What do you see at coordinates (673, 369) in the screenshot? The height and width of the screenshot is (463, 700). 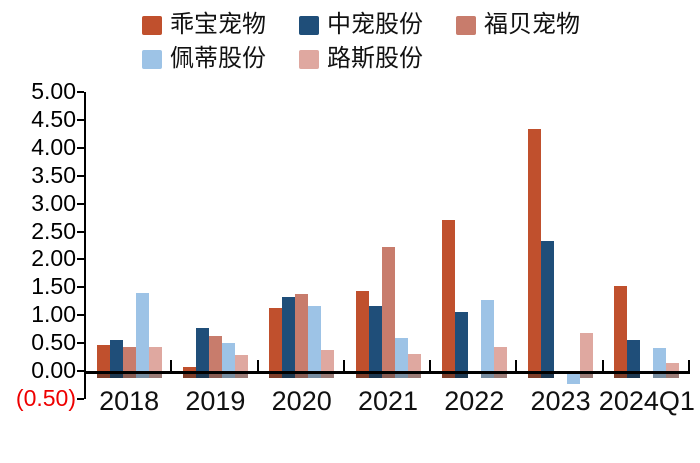 I see `bar-6-s4` at bounding box center [673, 369].